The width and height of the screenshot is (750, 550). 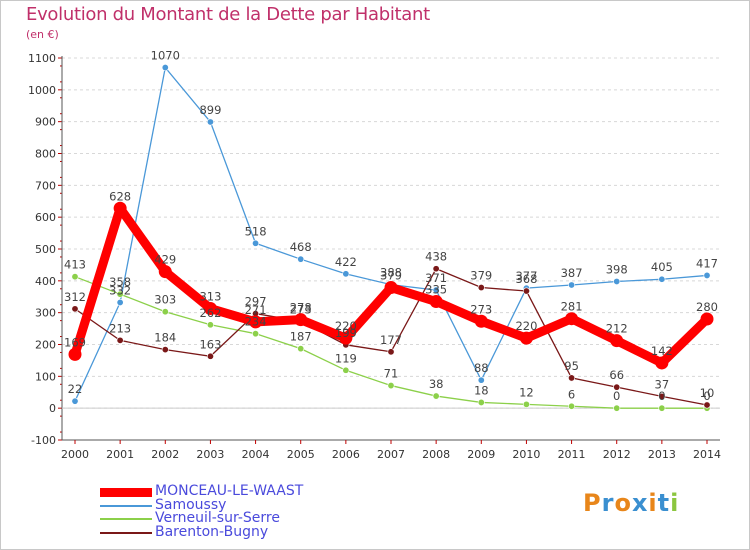 I want to click on y-tick-label: 500, so click(x=45, y=249).